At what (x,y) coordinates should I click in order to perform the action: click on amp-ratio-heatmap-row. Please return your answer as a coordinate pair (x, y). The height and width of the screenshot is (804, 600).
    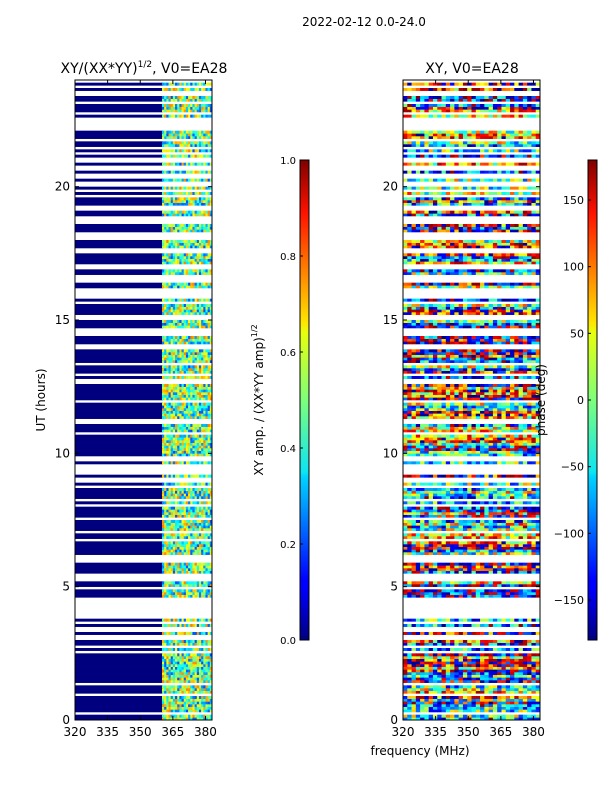
    Looking at the image, I should click on (119, 228).